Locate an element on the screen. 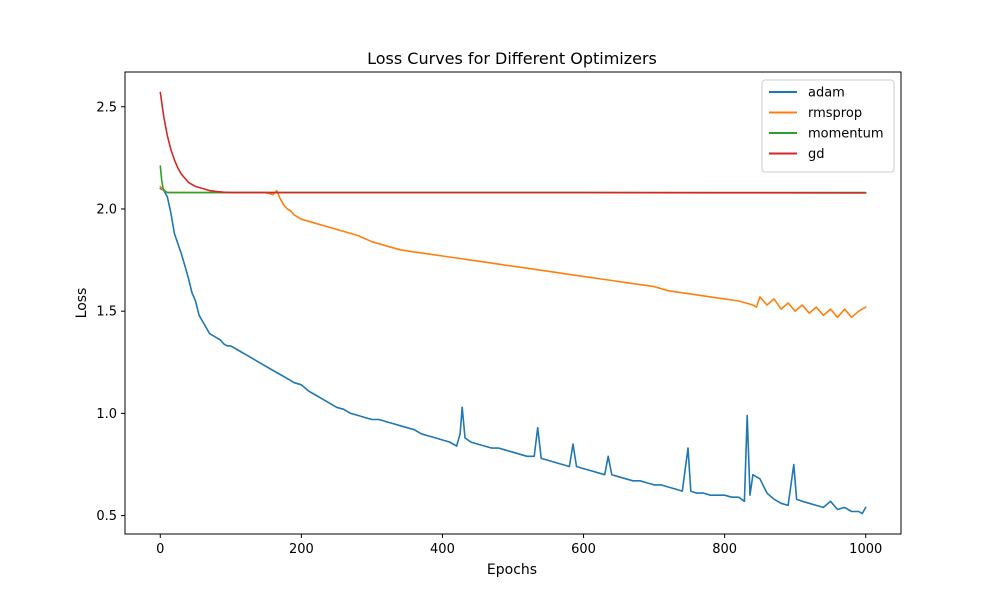 The height and width of the screenshot is (600, 1000). legend-label-momentum: momentum is located at coordinates (846, 134).